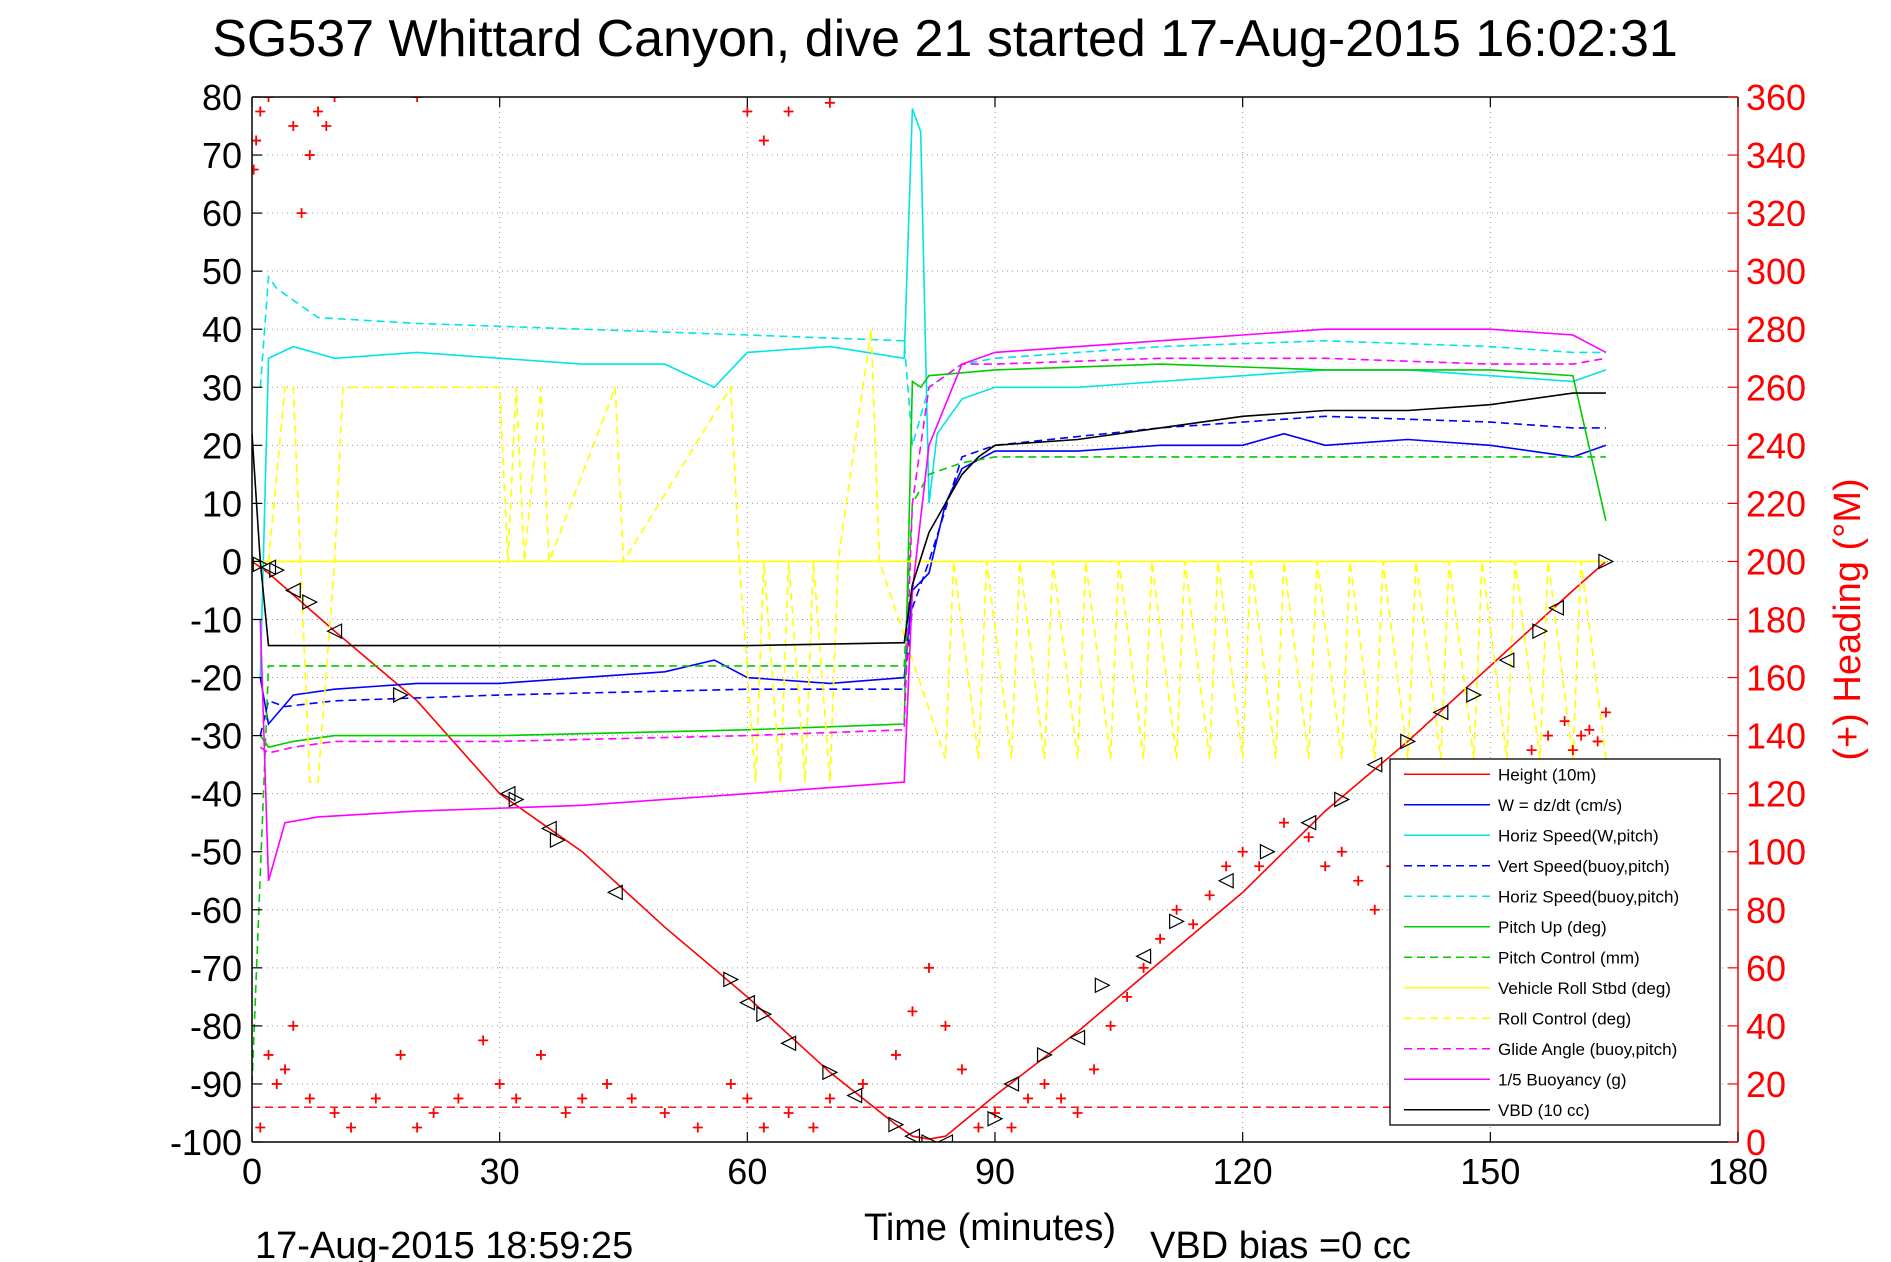  Describe the element at coordinates (1776, 736) in the screenshot. I see `y-right-tick-label-11: 140` at that location.